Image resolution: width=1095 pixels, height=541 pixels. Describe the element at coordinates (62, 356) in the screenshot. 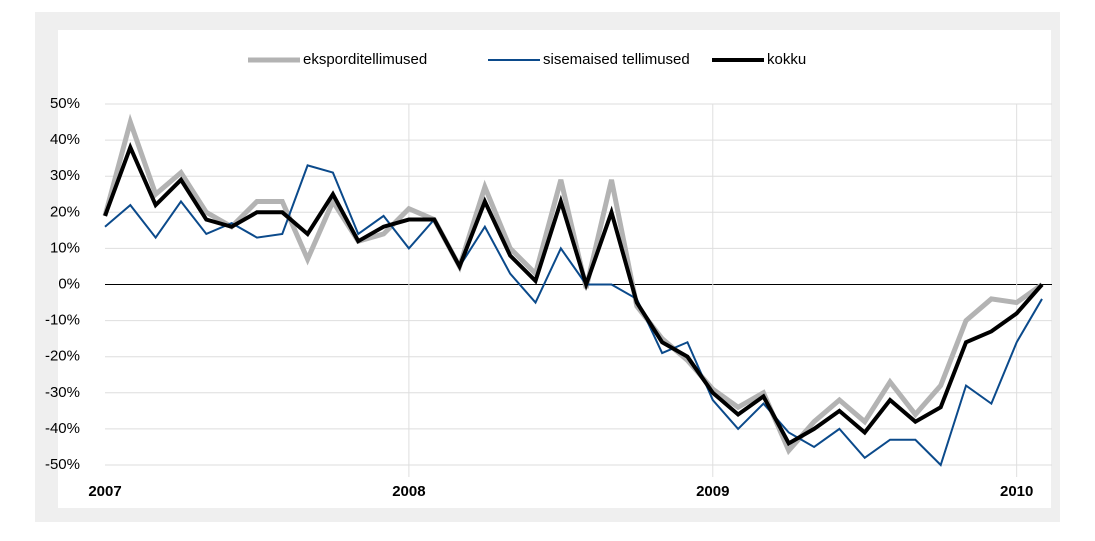

I see `y-tick-label: -20%` at that location.